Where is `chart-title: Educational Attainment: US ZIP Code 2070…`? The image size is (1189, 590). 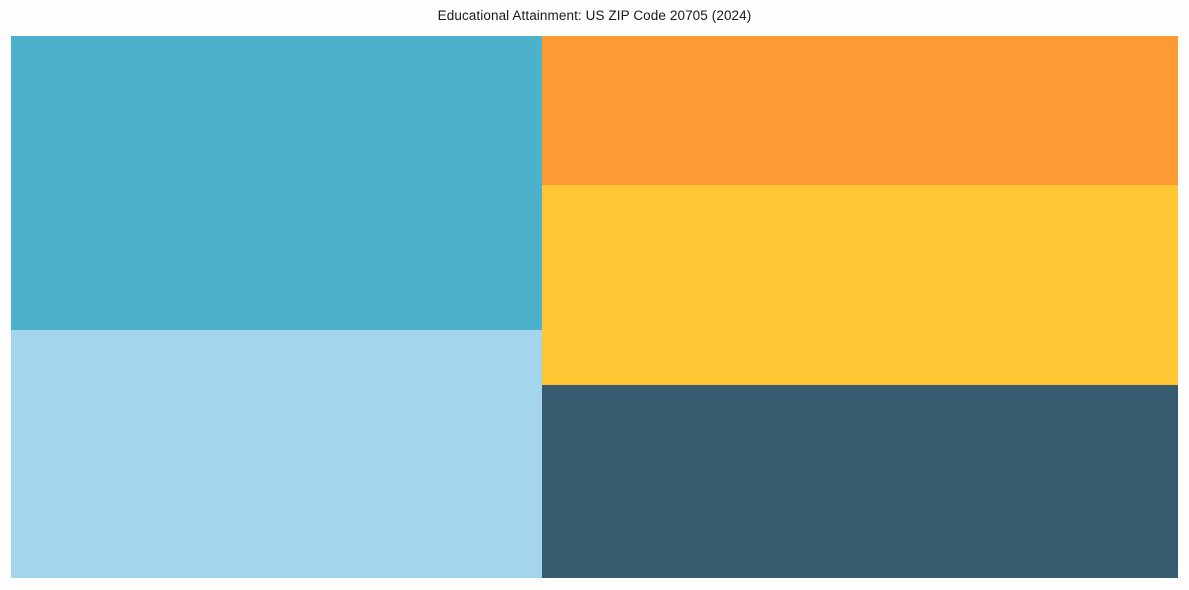
chart-title: Educational Attainment: US ZIP Code 2070… is located at coordinates (594, 15).